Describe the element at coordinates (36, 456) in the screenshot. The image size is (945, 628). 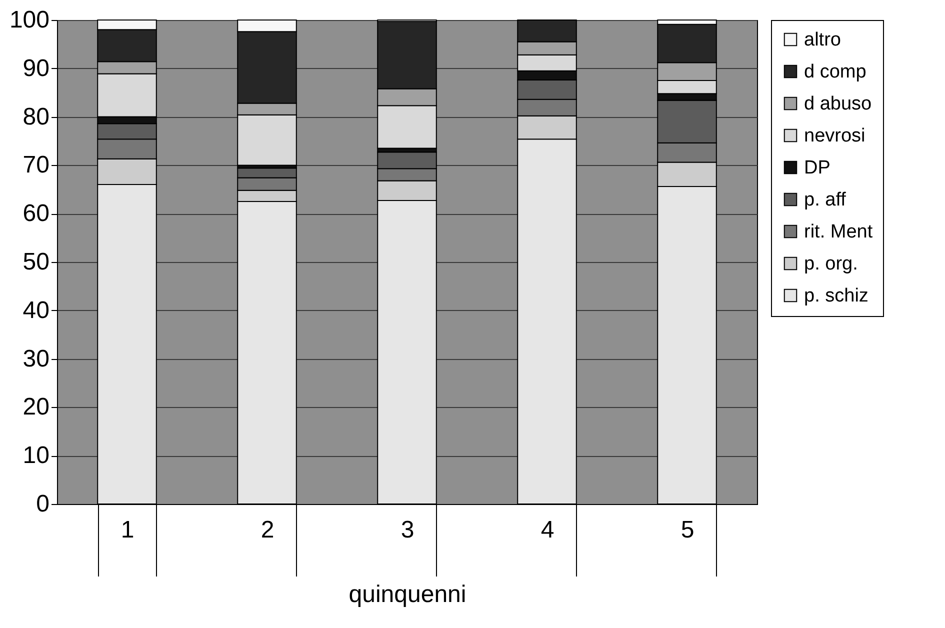
I see `y-tick-label: 10` at that location.